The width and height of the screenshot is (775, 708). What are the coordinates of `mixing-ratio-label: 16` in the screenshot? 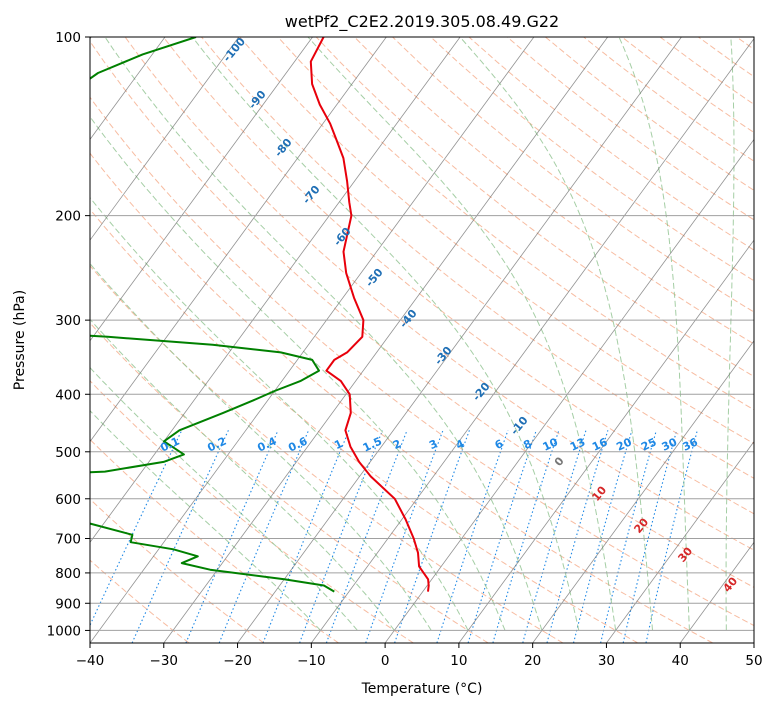 It's located at (600, 444).